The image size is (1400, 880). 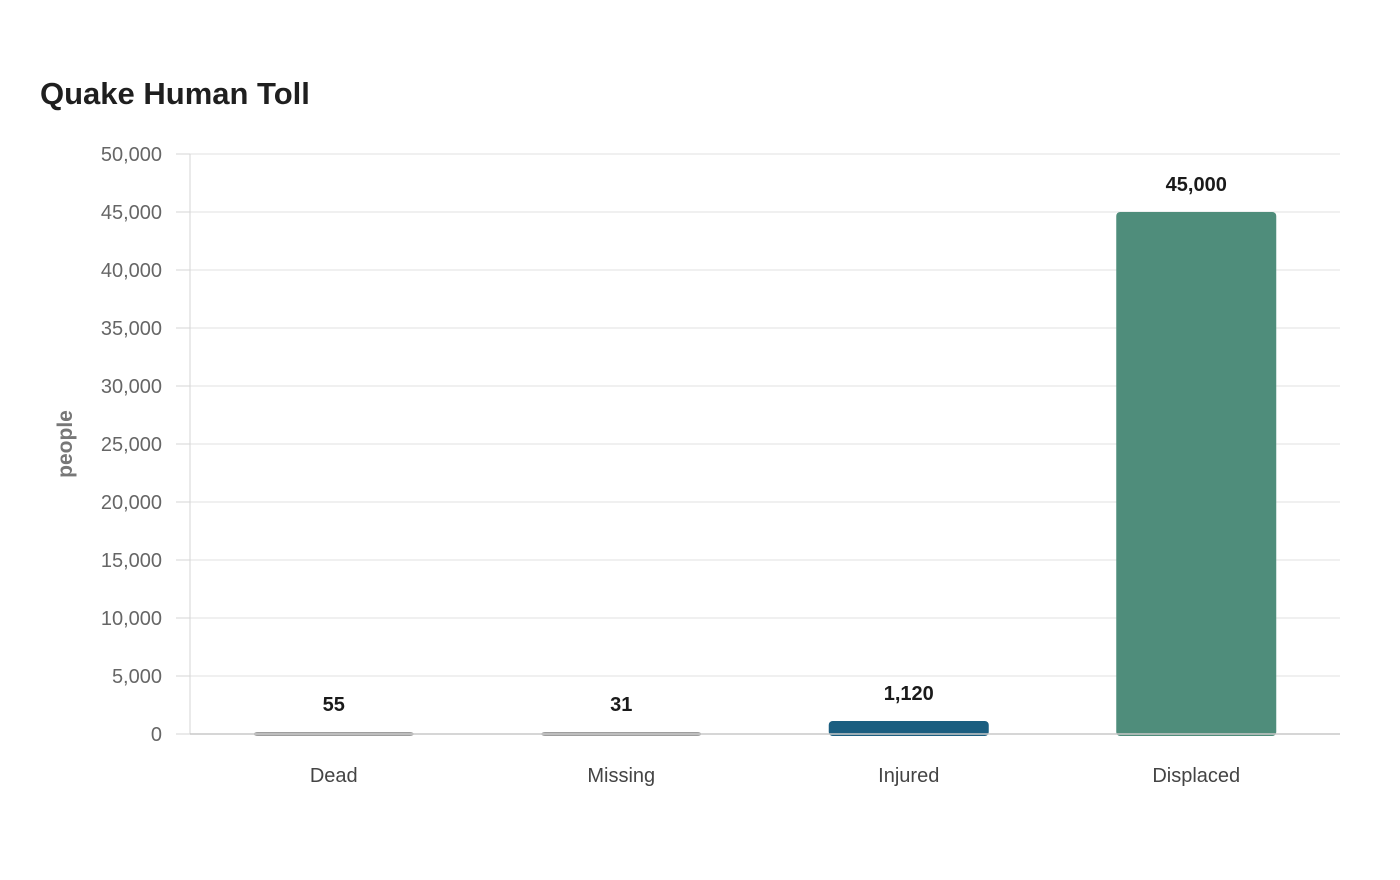 I want to click on bar-displaced, so click(x=1196, y=474).